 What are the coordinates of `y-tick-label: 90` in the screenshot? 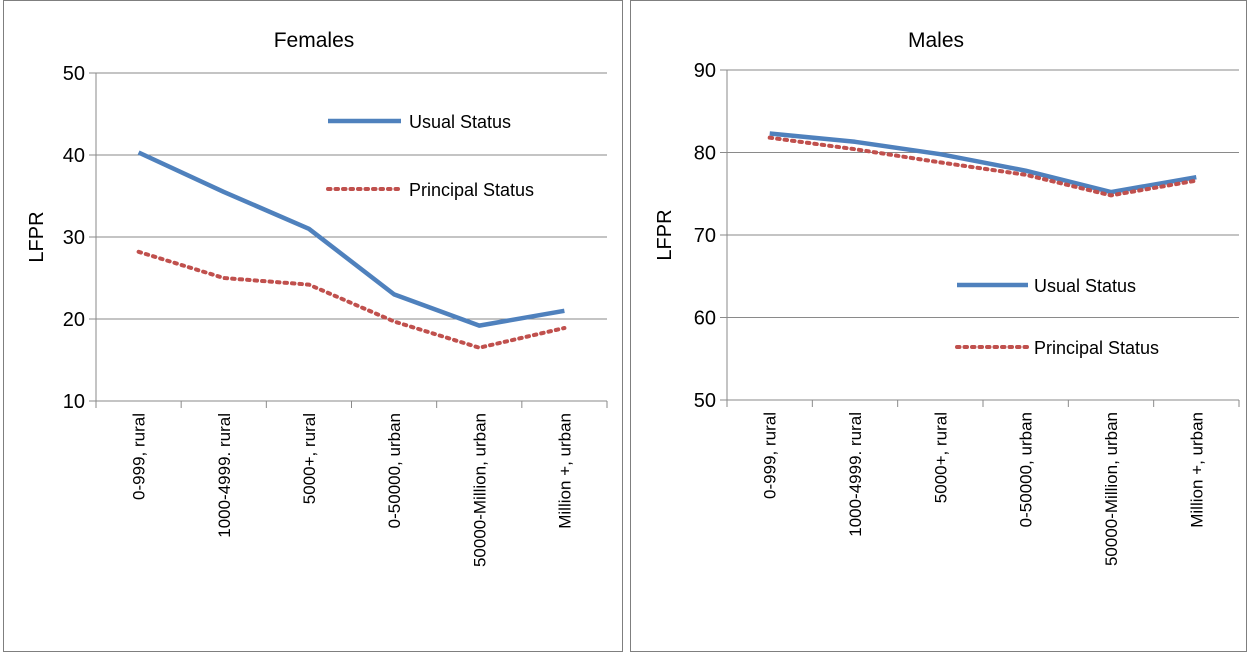 It's located at (705, 71).